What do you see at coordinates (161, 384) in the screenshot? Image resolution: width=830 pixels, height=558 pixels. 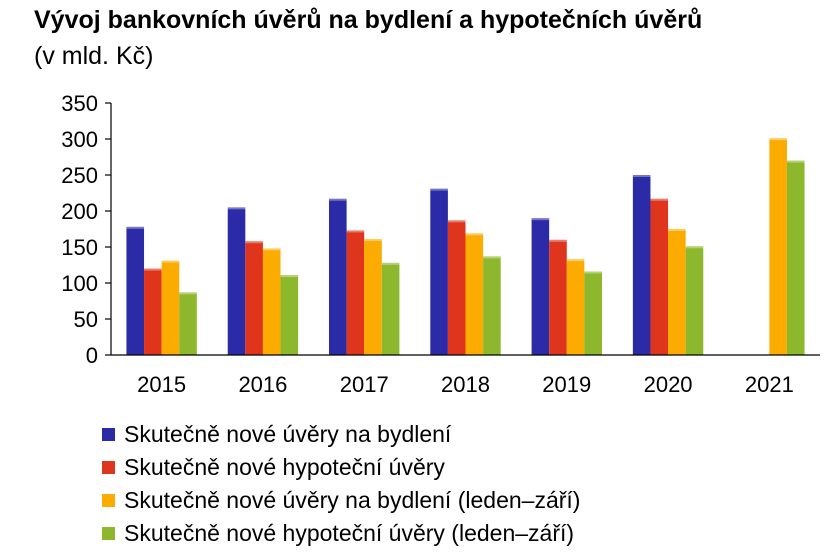 I see `x-tick-label: 2015` at bounding box center [161, 384].